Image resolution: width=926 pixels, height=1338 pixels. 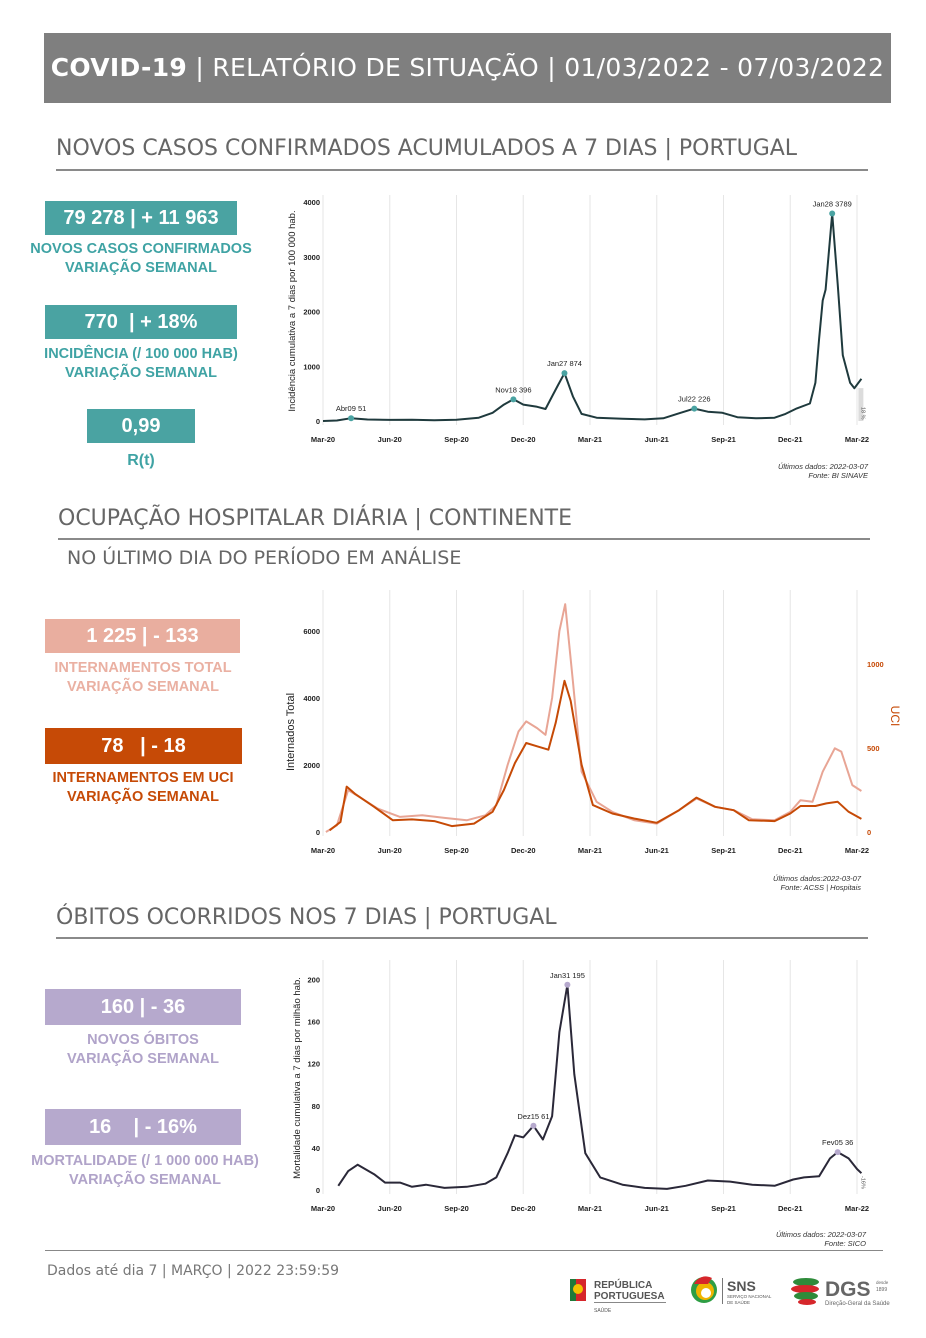 What do you see at coordinates (861, 404) in the screenshot?
I see `change-bar` at bounding box center [861, 404].